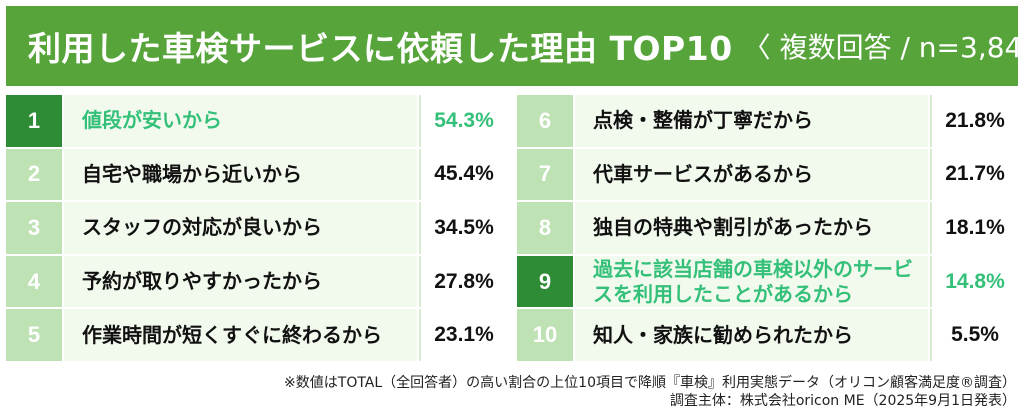 This screenshot has width=1026, height=410. I want to click on percent-value: 21.7%, so click(974, 174).